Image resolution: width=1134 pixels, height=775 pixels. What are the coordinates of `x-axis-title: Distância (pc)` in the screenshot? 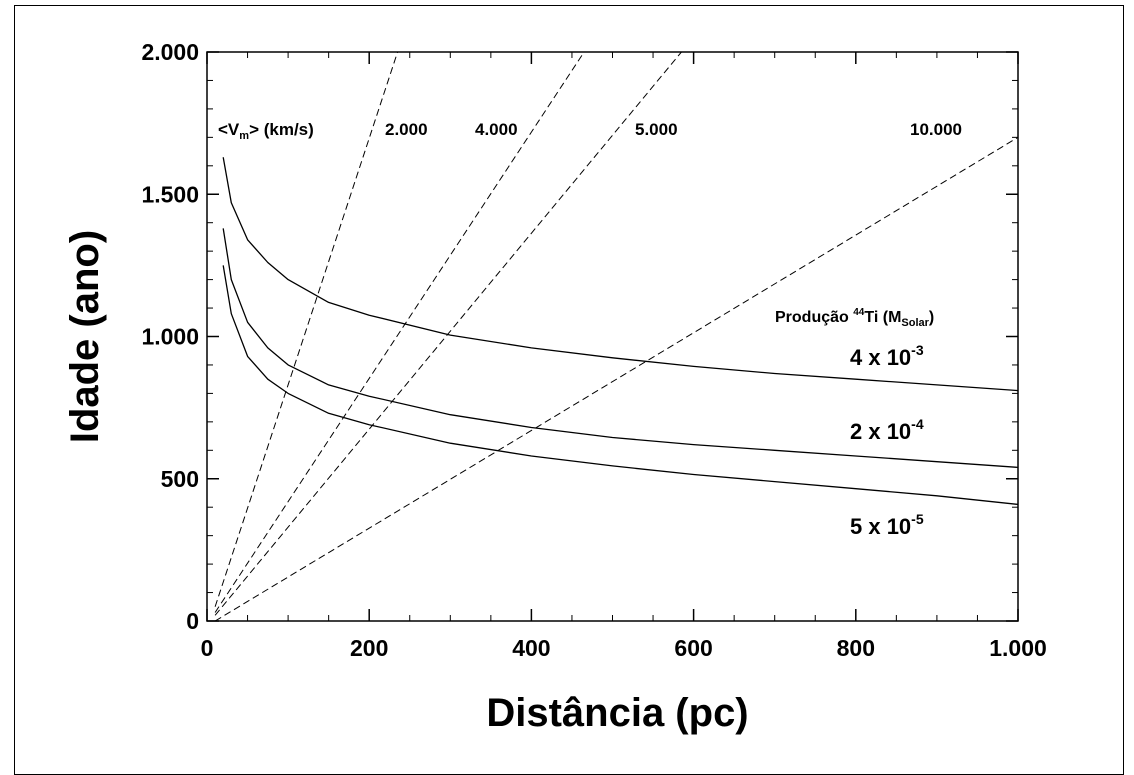 It's located at (617, 713).